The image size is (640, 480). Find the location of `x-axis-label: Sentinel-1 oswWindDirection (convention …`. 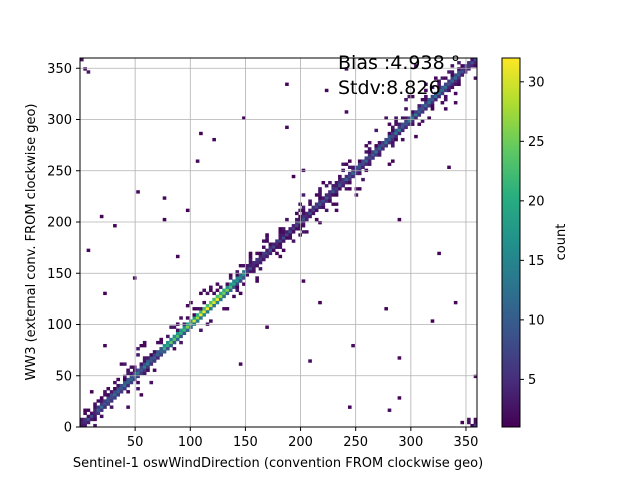

x-axis-label: Sentinel-1 oswWindDirection (convention … is located at coordinates (278, 463).